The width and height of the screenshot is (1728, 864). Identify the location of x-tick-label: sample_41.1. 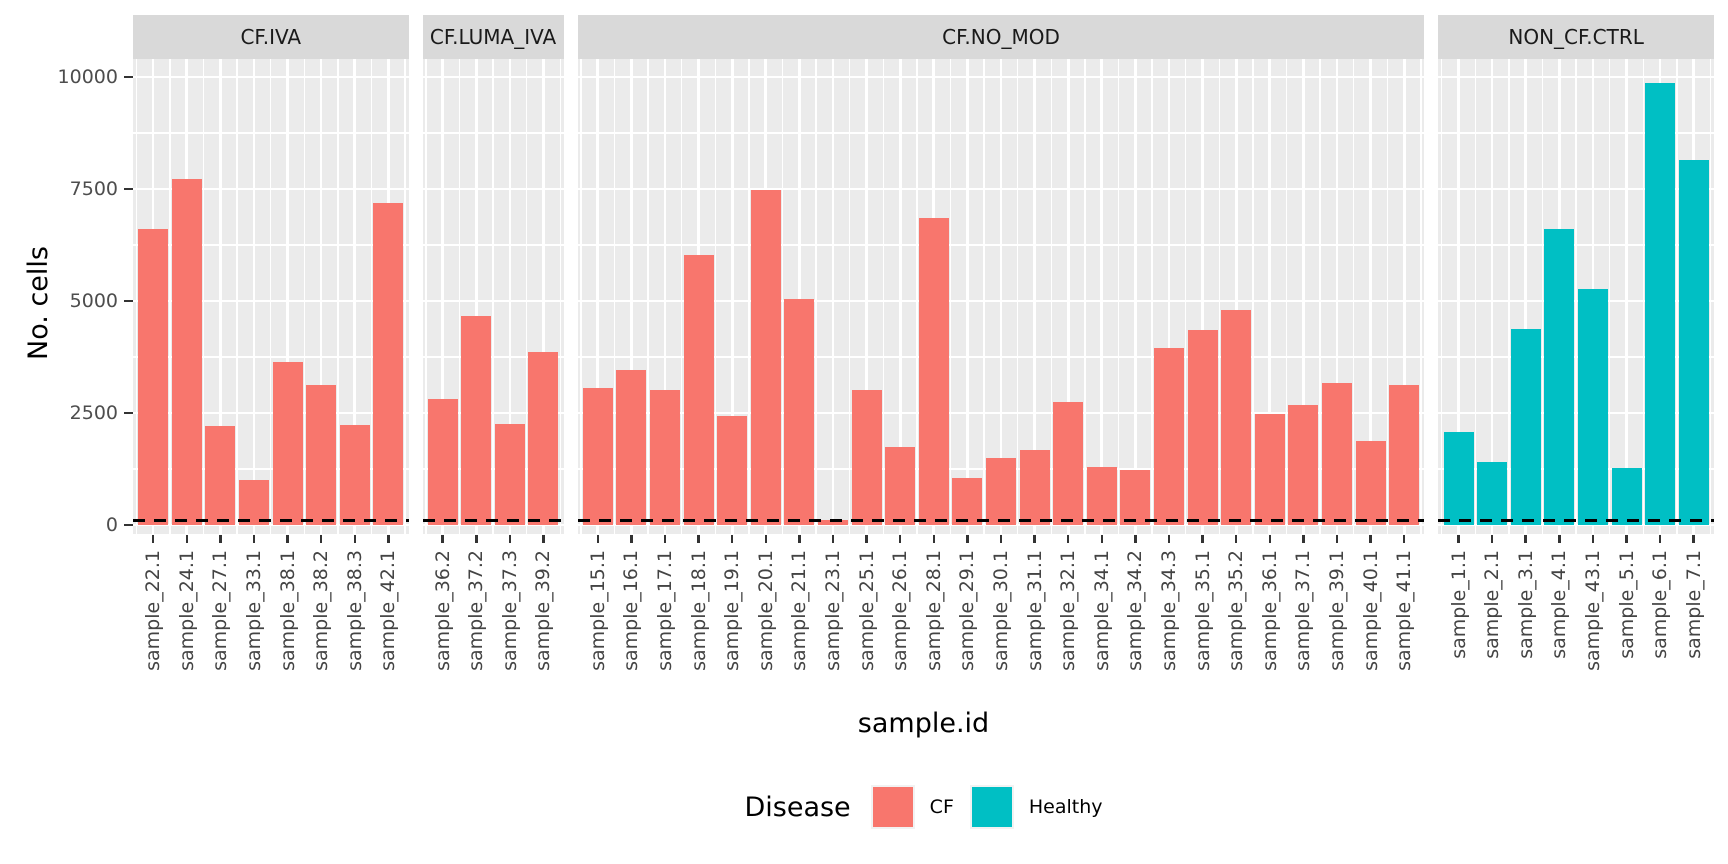
(1404, 610).